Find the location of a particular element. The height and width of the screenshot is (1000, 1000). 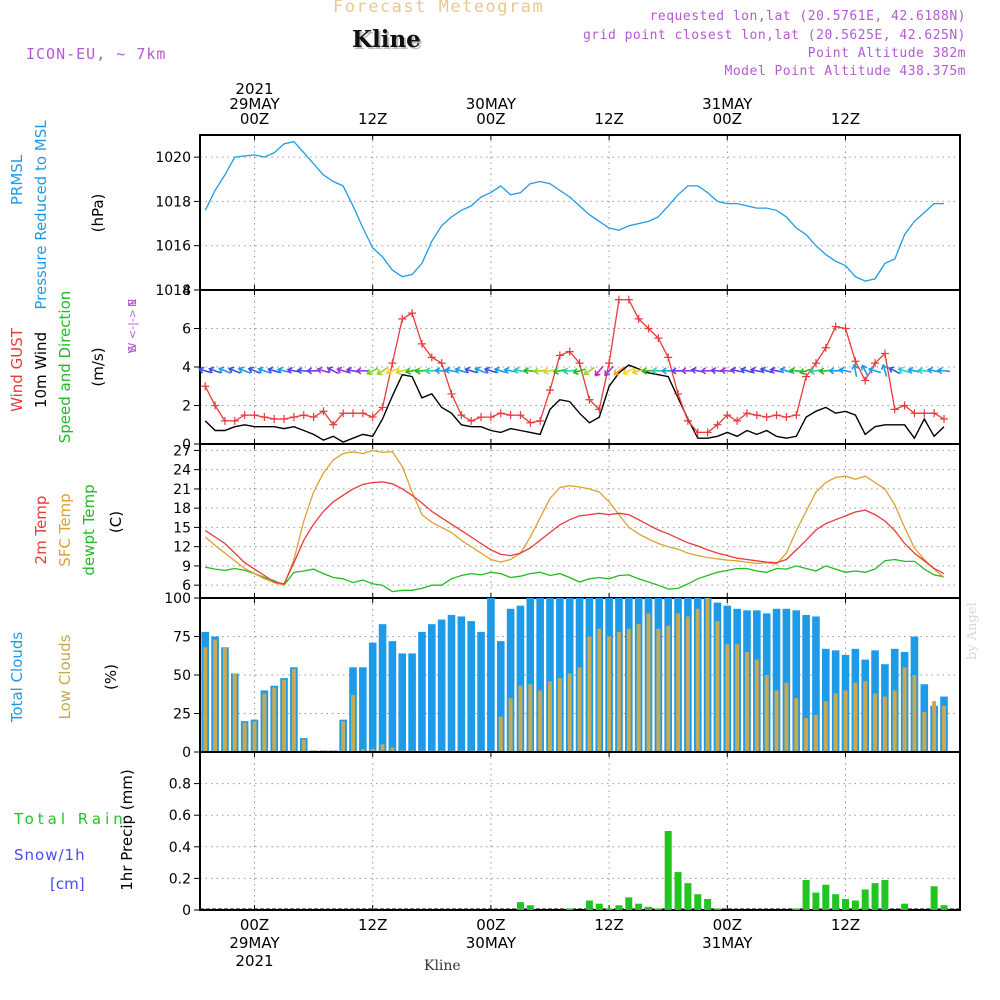

wind-gust-line is located at coordinates (574, 366).